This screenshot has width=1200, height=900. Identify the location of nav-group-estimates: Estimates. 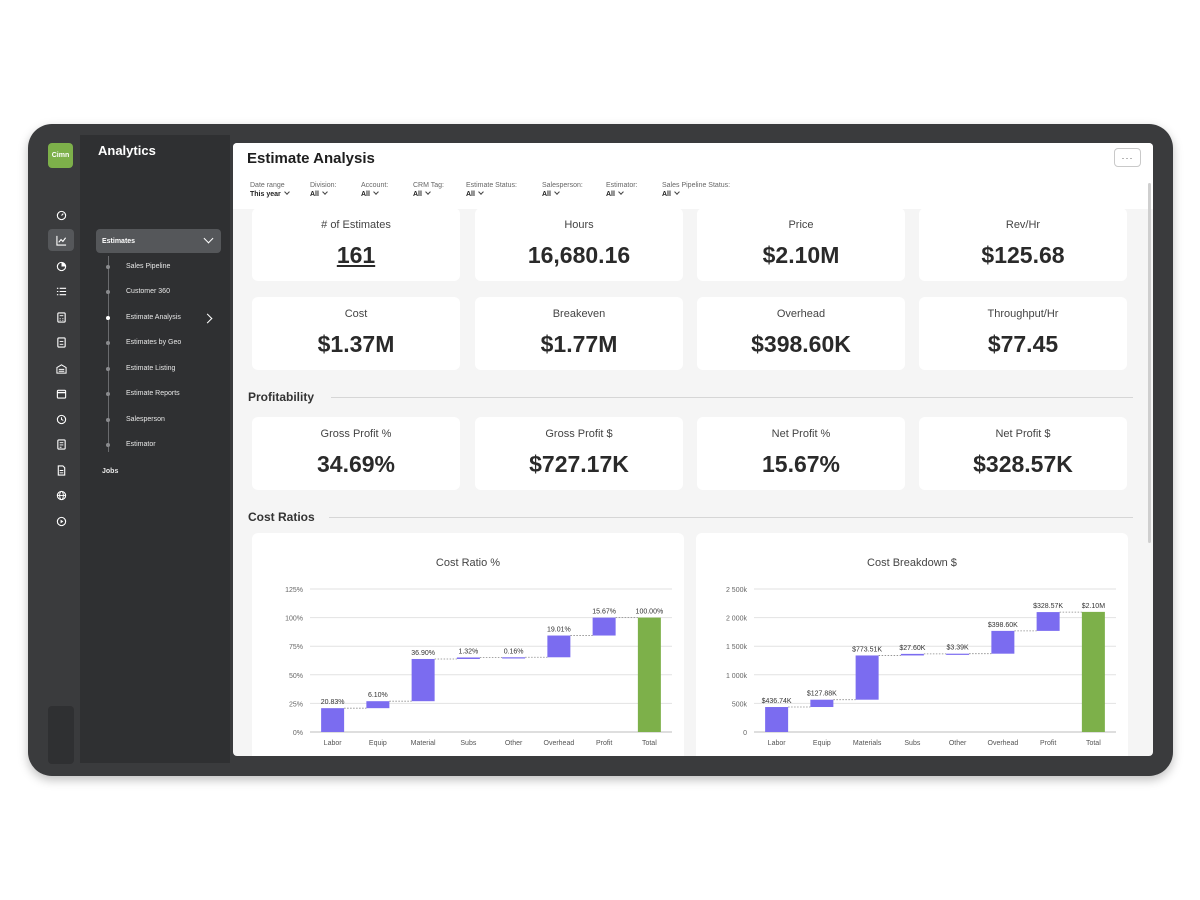
(158, 241).